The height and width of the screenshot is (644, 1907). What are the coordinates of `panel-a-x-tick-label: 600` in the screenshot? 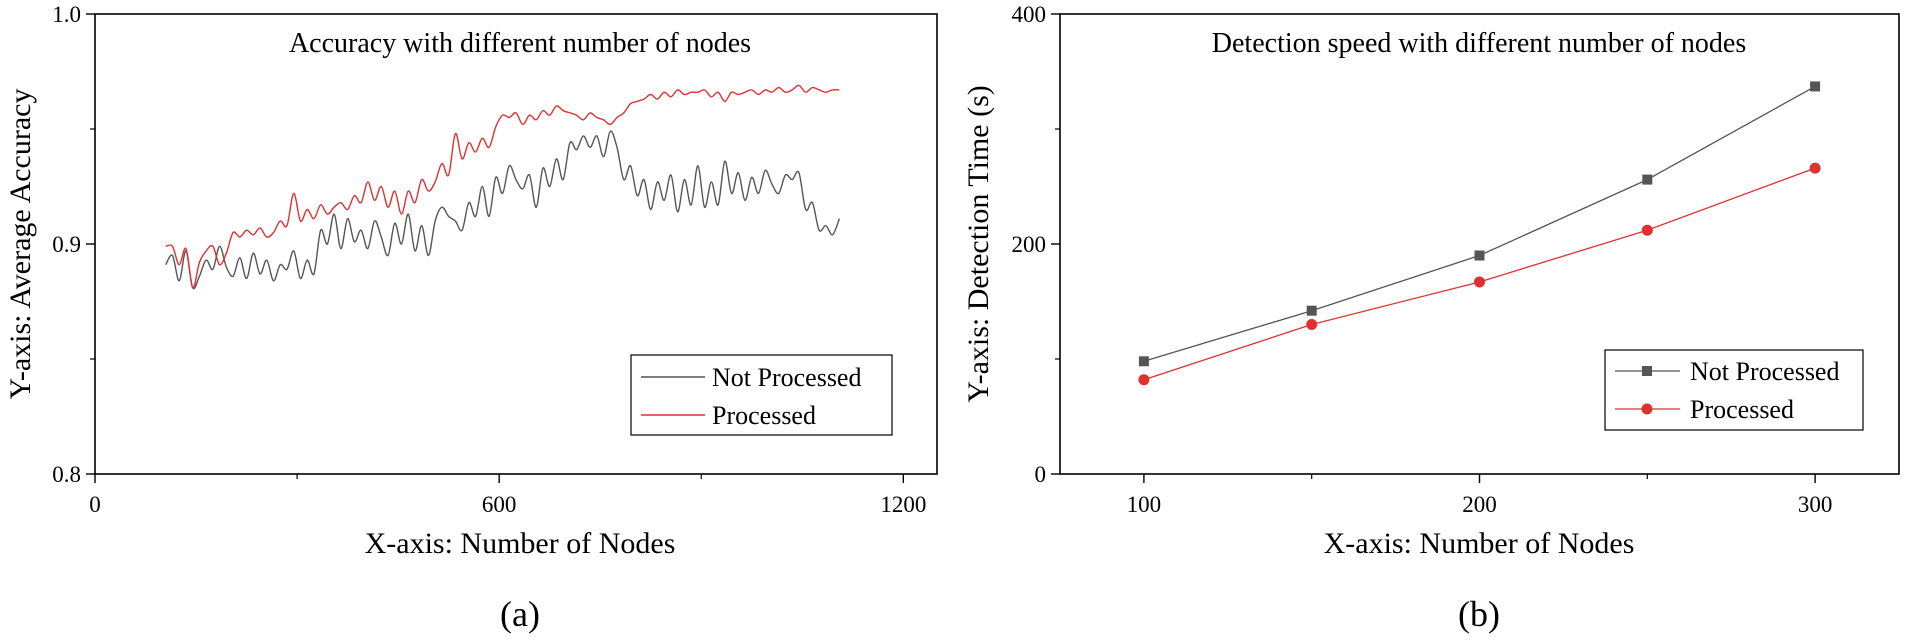 It's located at (499, 504).